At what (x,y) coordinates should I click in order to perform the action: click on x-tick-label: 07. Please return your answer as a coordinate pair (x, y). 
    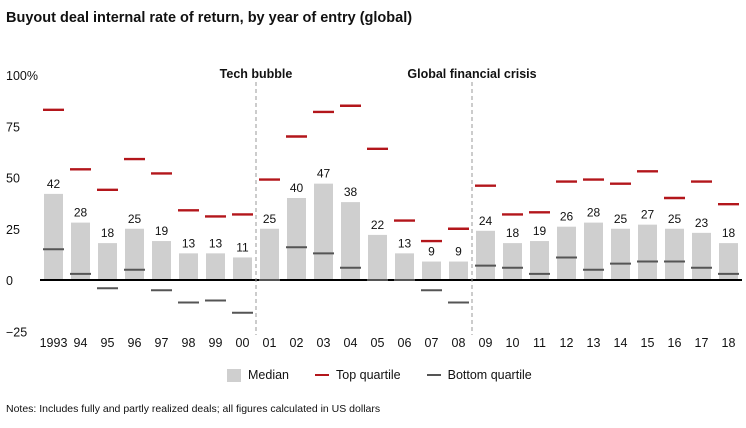
    Looking at the image, I should click on (432, 343).